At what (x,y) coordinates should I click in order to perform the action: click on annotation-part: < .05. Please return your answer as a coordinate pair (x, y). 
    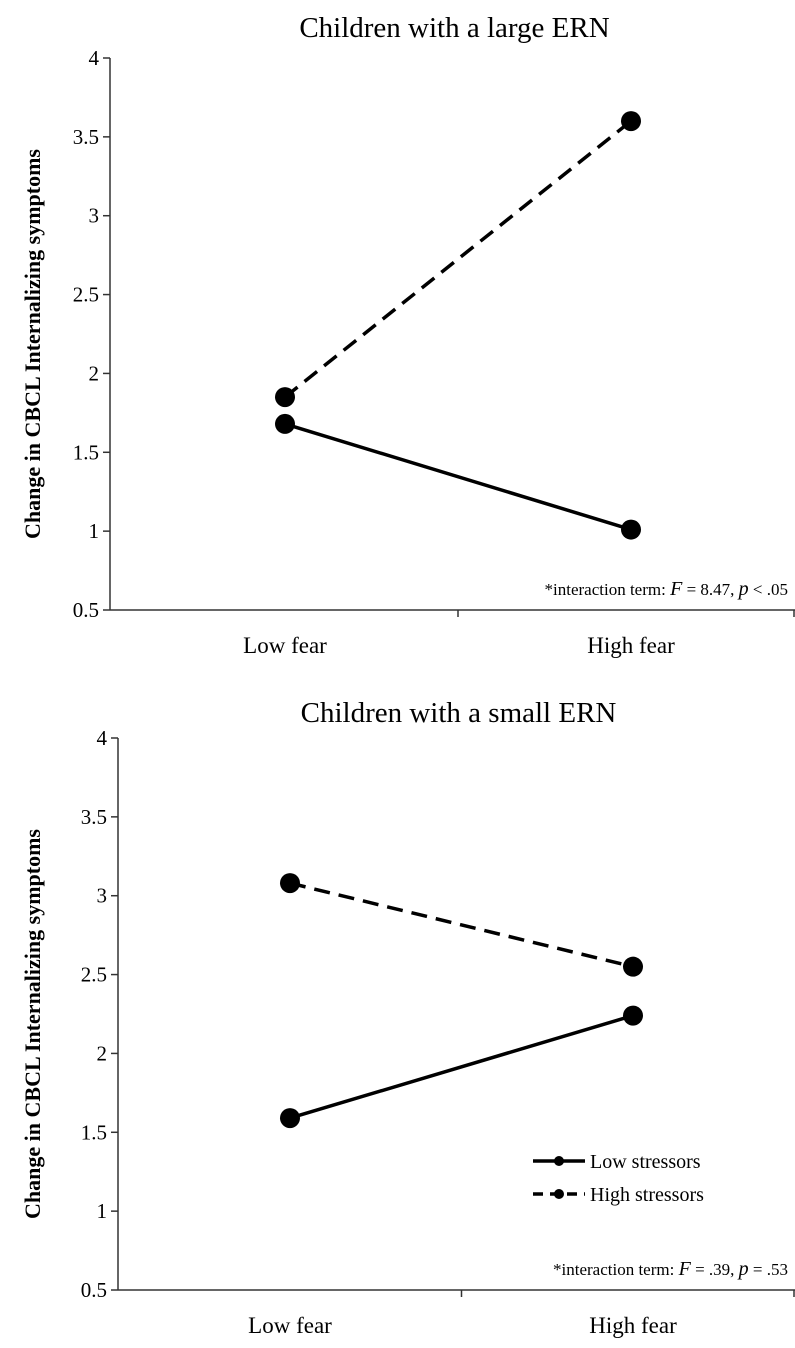
    Looking at the image, I should click on (768, 589).